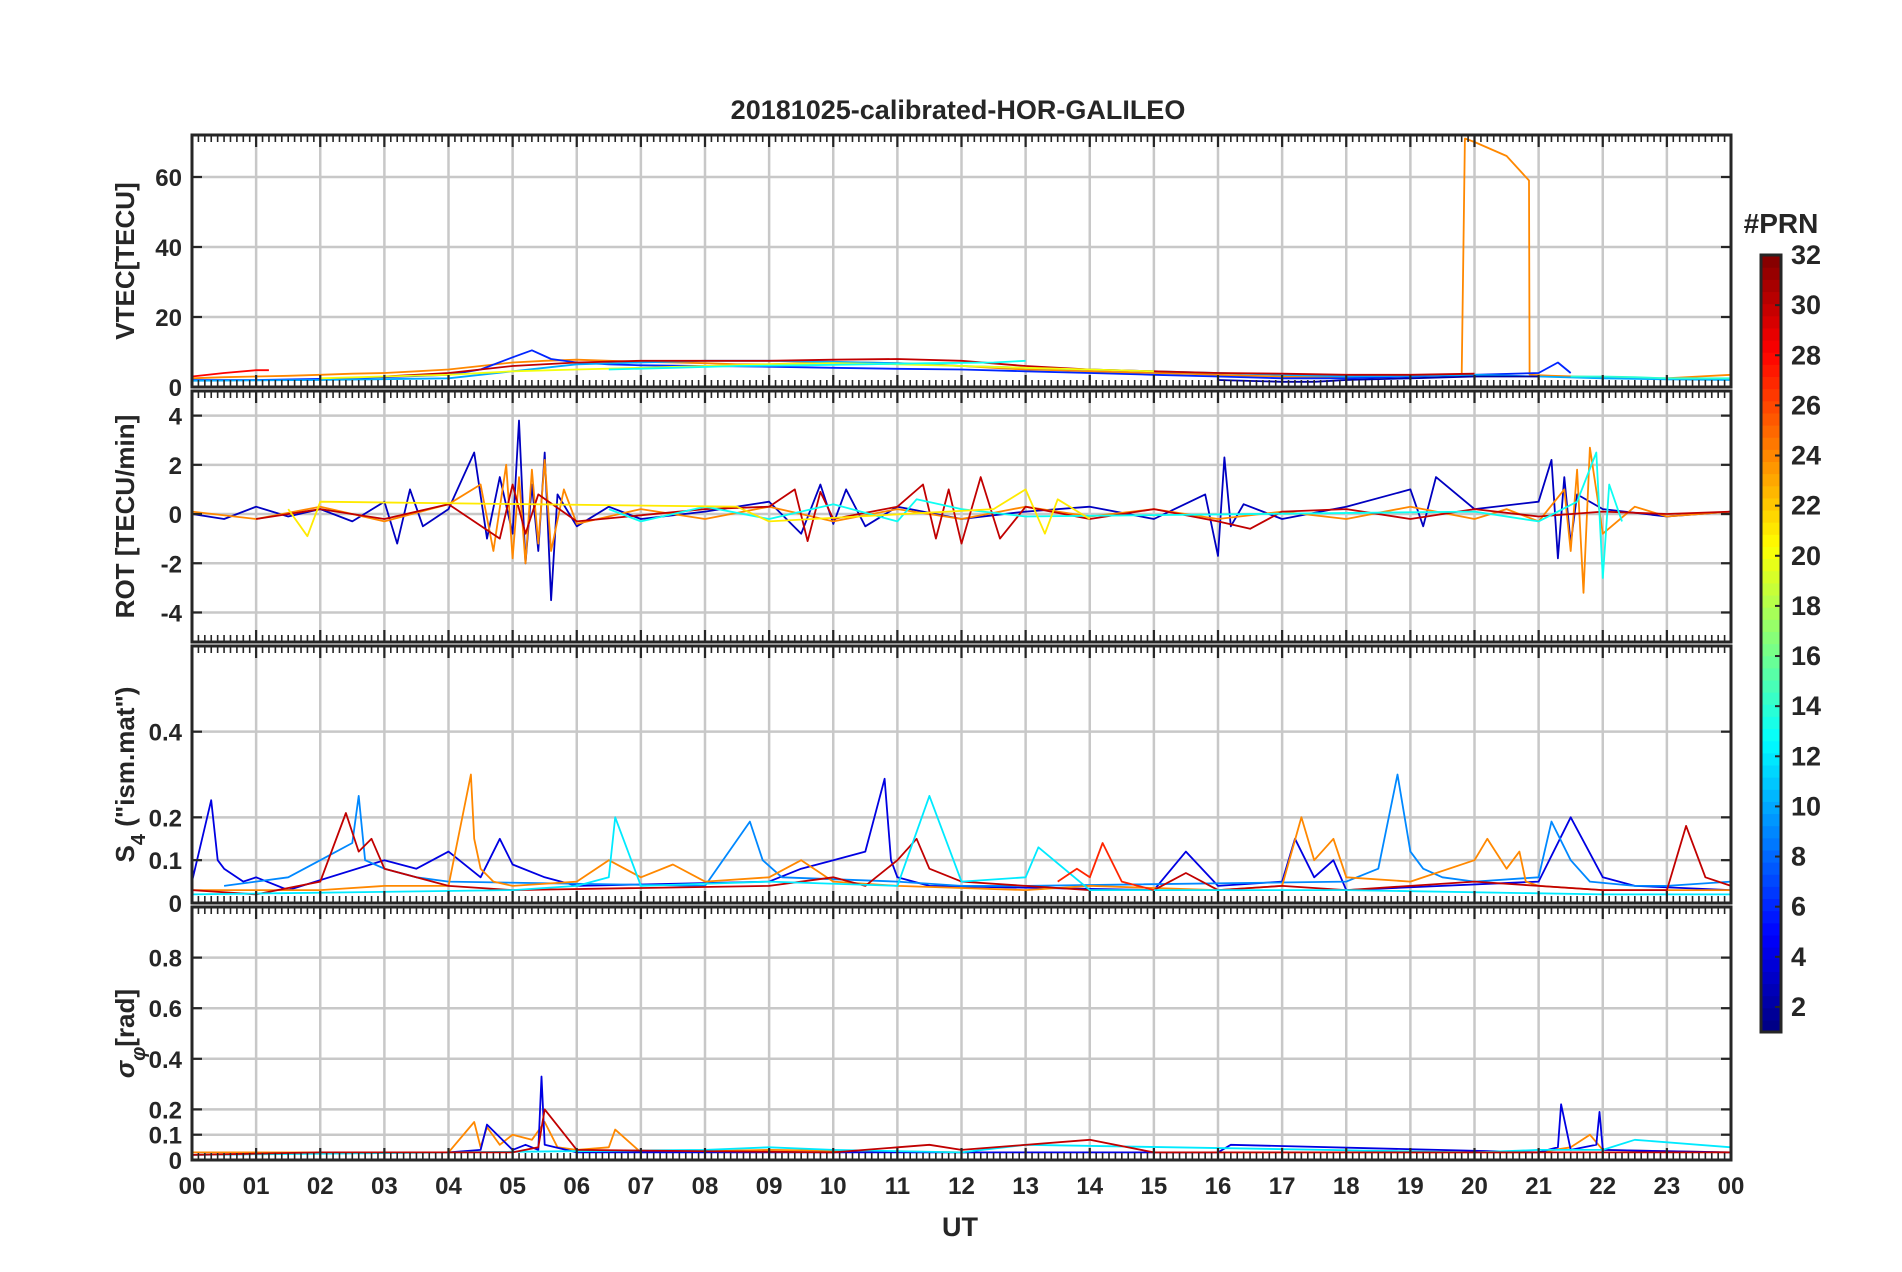 This screenshot has height=1272, width=1902. Describe the element at coordinates (168, 248) in the screenshot. I see `y-tick-label: 40` at that location.